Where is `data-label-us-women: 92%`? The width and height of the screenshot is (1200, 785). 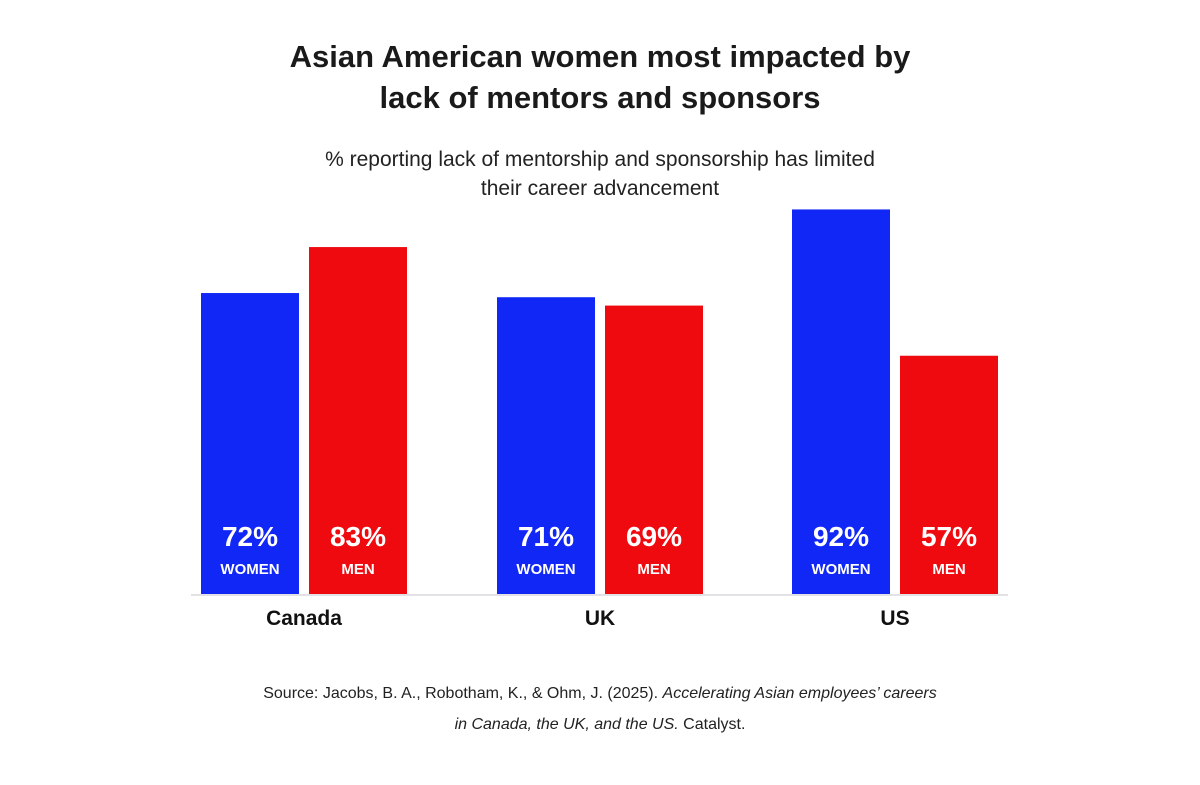 data-label-us-women: 92% is located at coordinates (841, 536).